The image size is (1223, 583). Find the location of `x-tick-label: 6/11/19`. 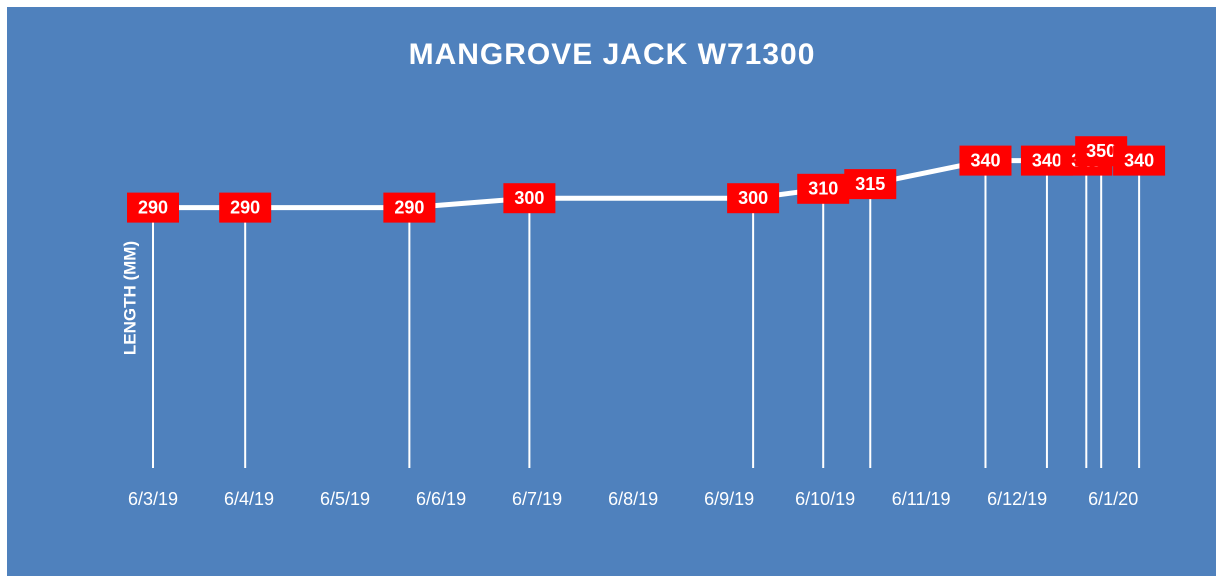

x-tick-label: 6/11/19 is located at coordinates (921, 499).